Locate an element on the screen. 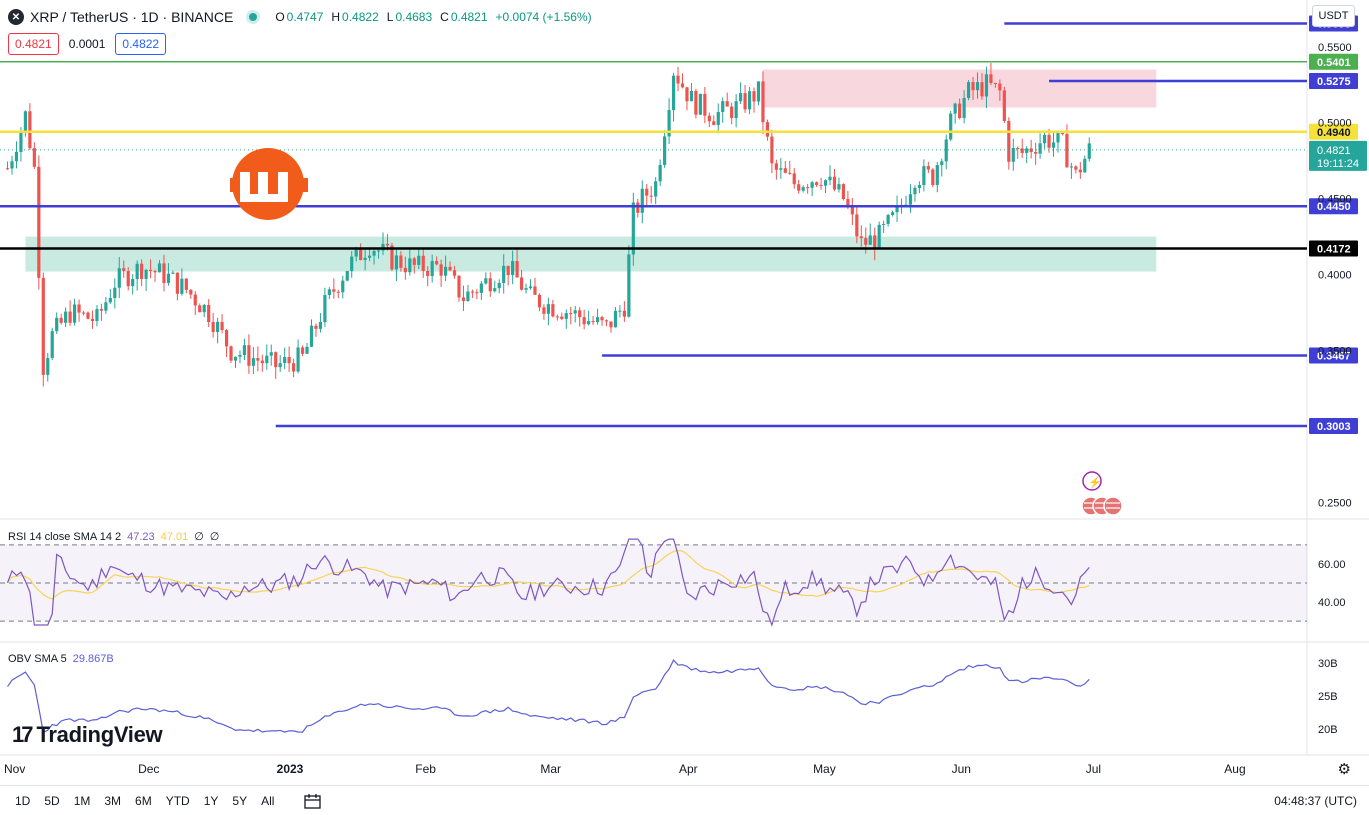 The height and width of the screenshot is (815, 1369). timeframe-ytd: YTD is located at coordinates (177, 800).